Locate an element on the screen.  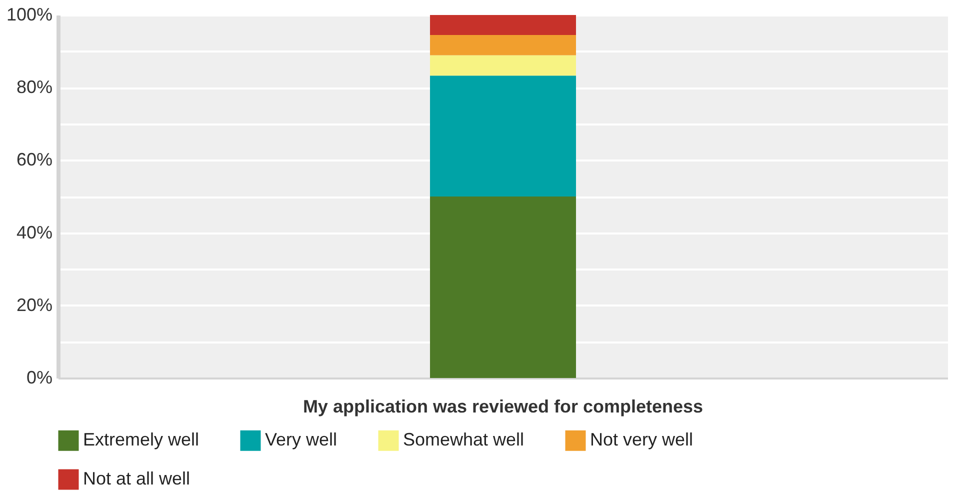
x-tick-label: My application was reviewed for completeness is located at coordinates (503, 406).